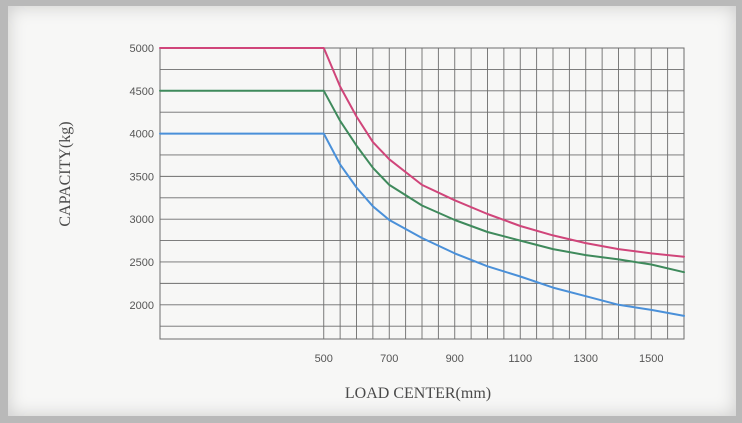  I want to click on y-tick-label: 4500, so click(142, 92).